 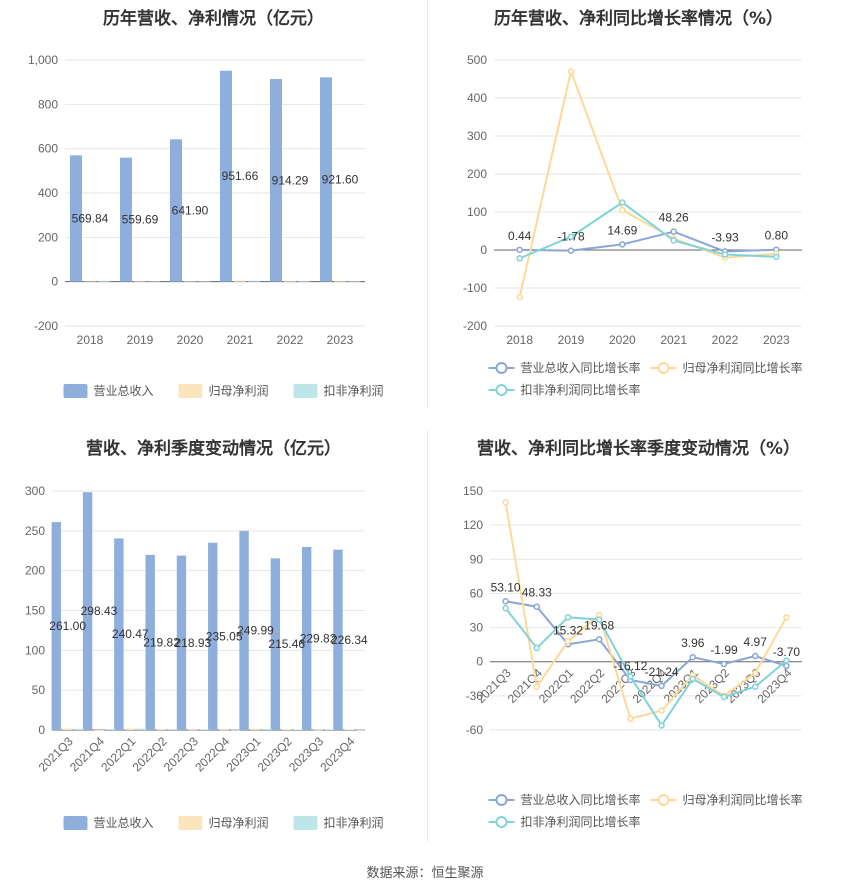 What do you see at coordinates (520, 236) in the screenshot?
I see `data-label: 0.44` at bounding box center [520, 236].